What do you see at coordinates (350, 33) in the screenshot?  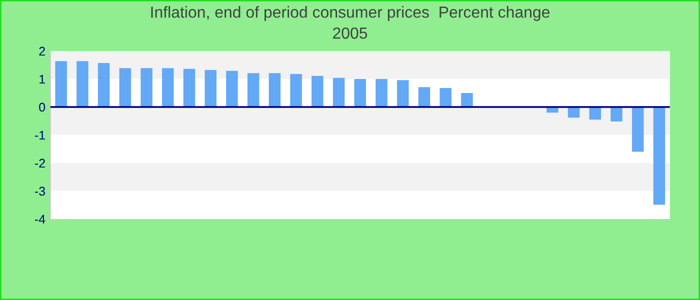 I see `chart-subtitle: 2005` at bounding box center [350, 33].